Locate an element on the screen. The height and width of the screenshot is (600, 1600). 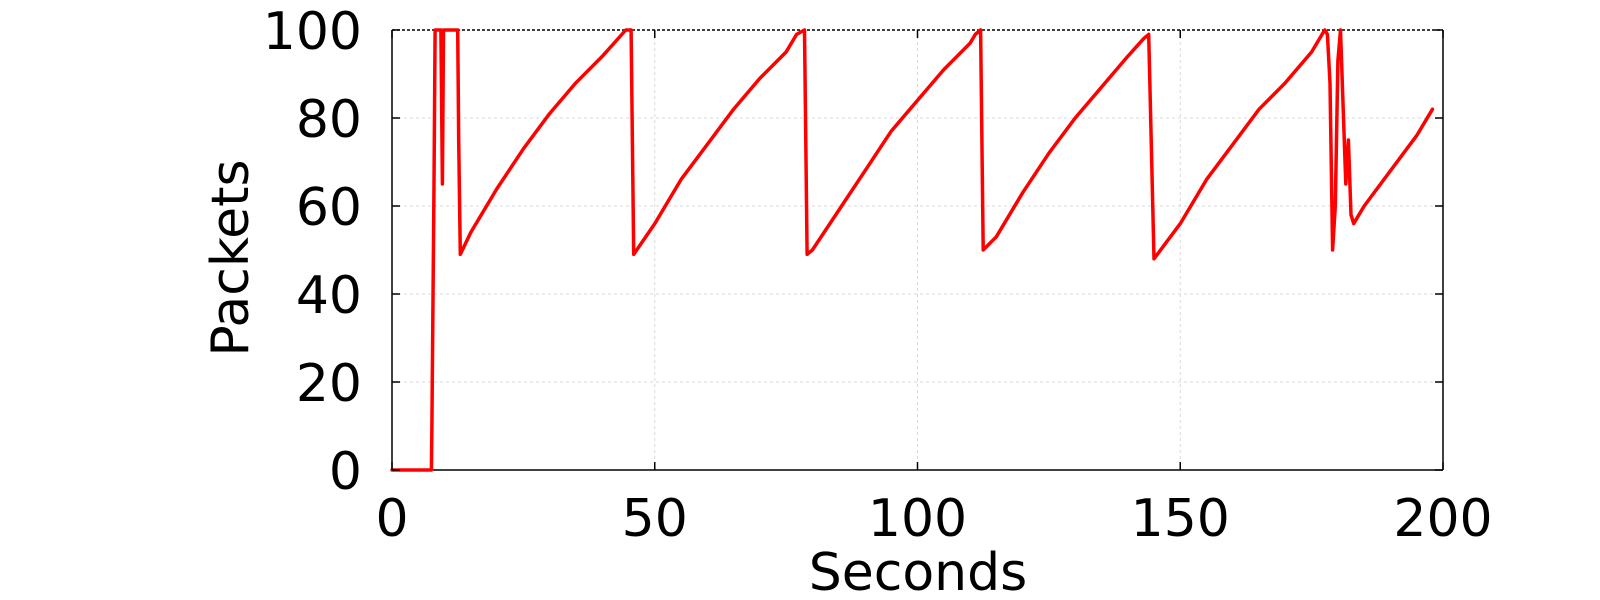
y-axis-title: Packets is located at coordinates (231, 257).